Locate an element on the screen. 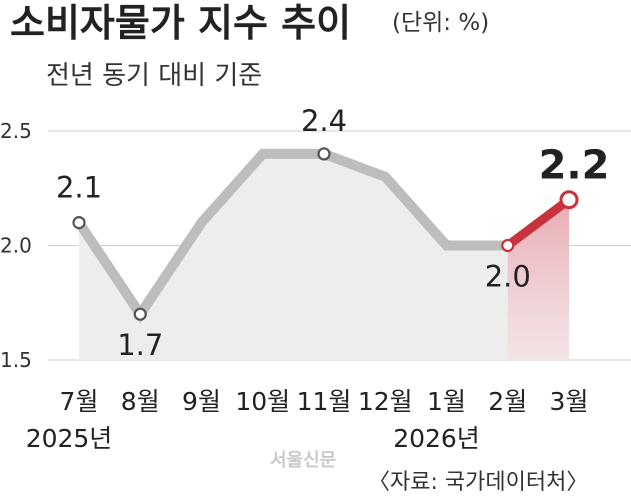 The image size is (631, 500). chart-subtitle: 전년 동기 대비 기준 is located at coordinates (154, 76).